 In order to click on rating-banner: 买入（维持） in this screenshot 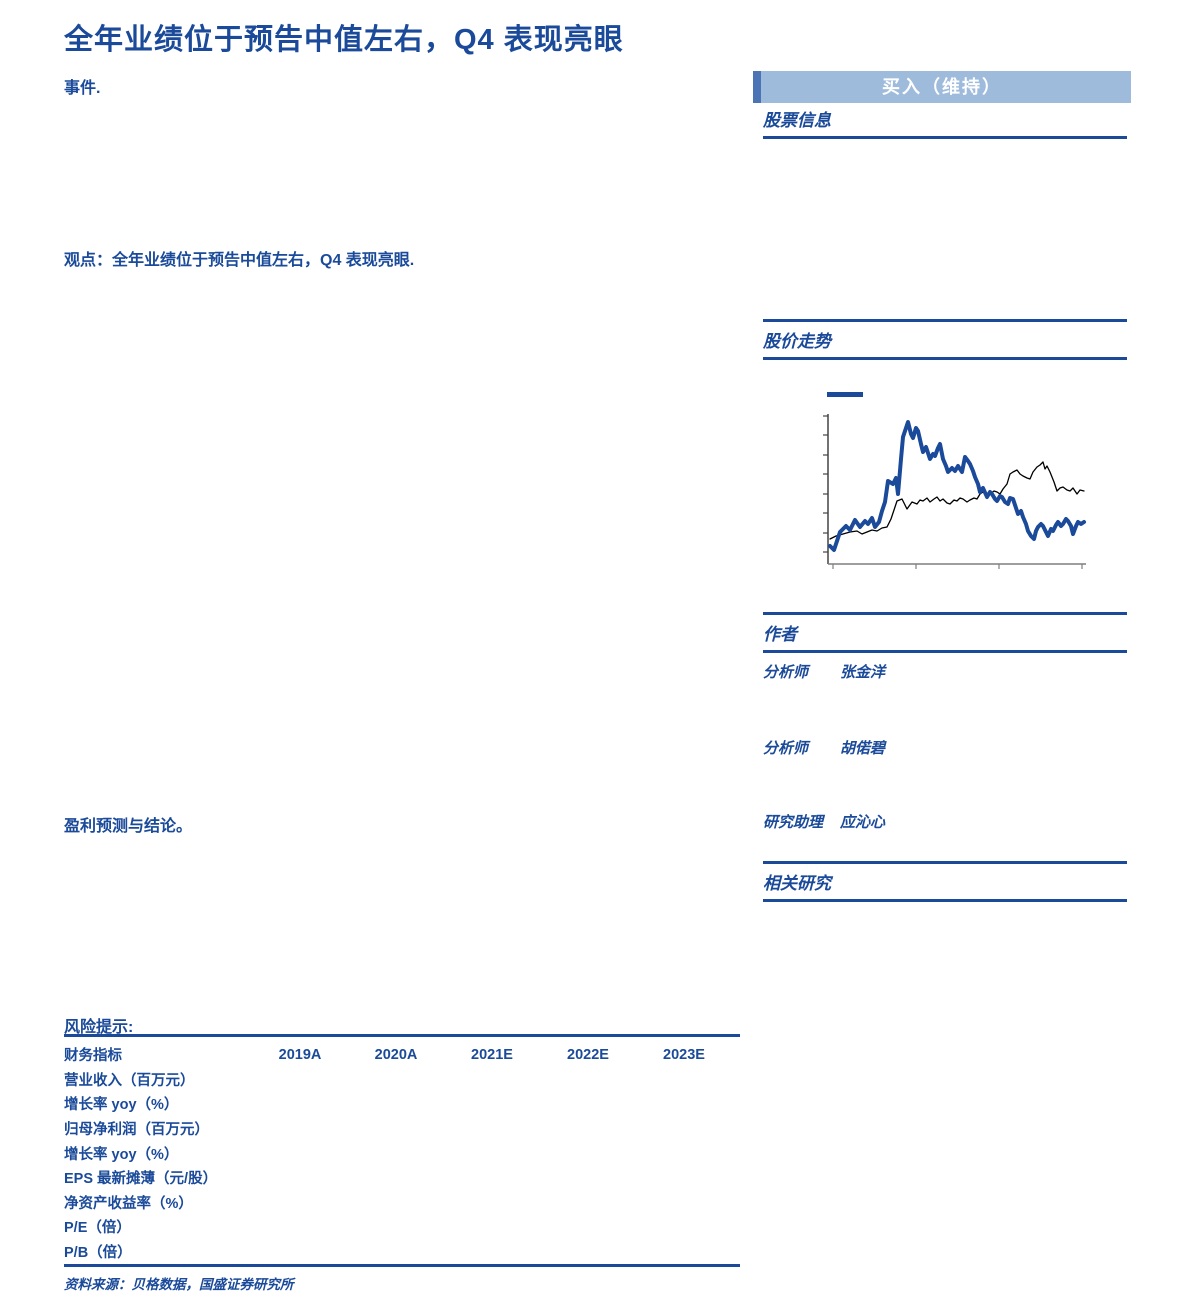, I will do `click(942, 87)`.